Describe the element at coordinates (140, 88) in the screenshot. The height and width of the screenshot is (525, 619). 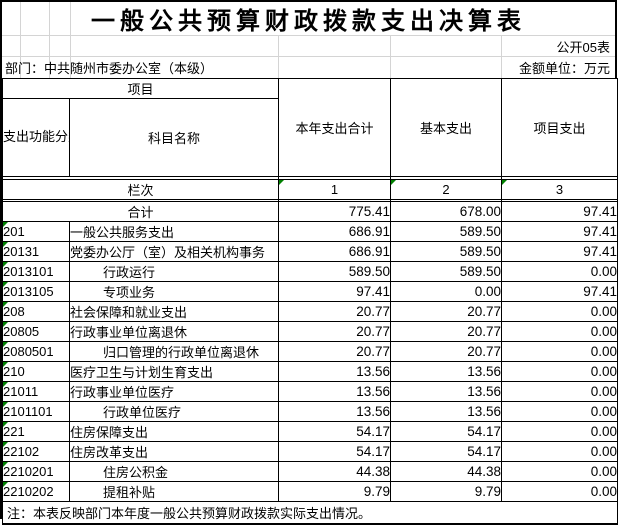
I see `header-project: 项目` at that location.